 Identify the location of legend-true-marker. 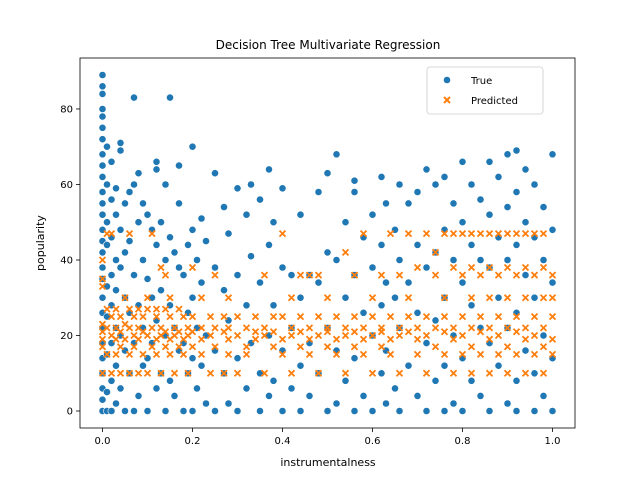
(447, 80).